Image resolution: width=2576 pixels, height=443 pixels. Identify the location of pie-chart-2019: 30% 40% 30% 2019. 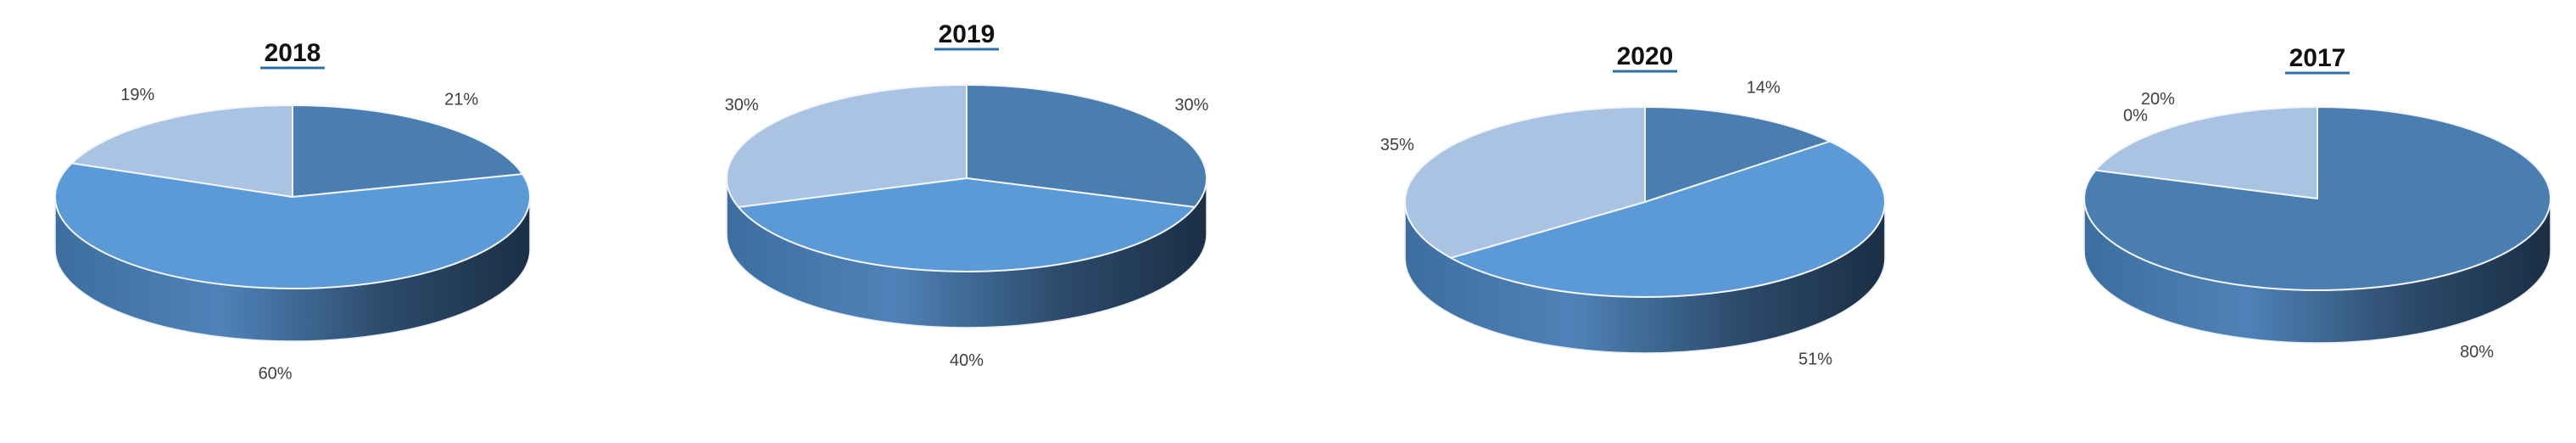
(967, 195).